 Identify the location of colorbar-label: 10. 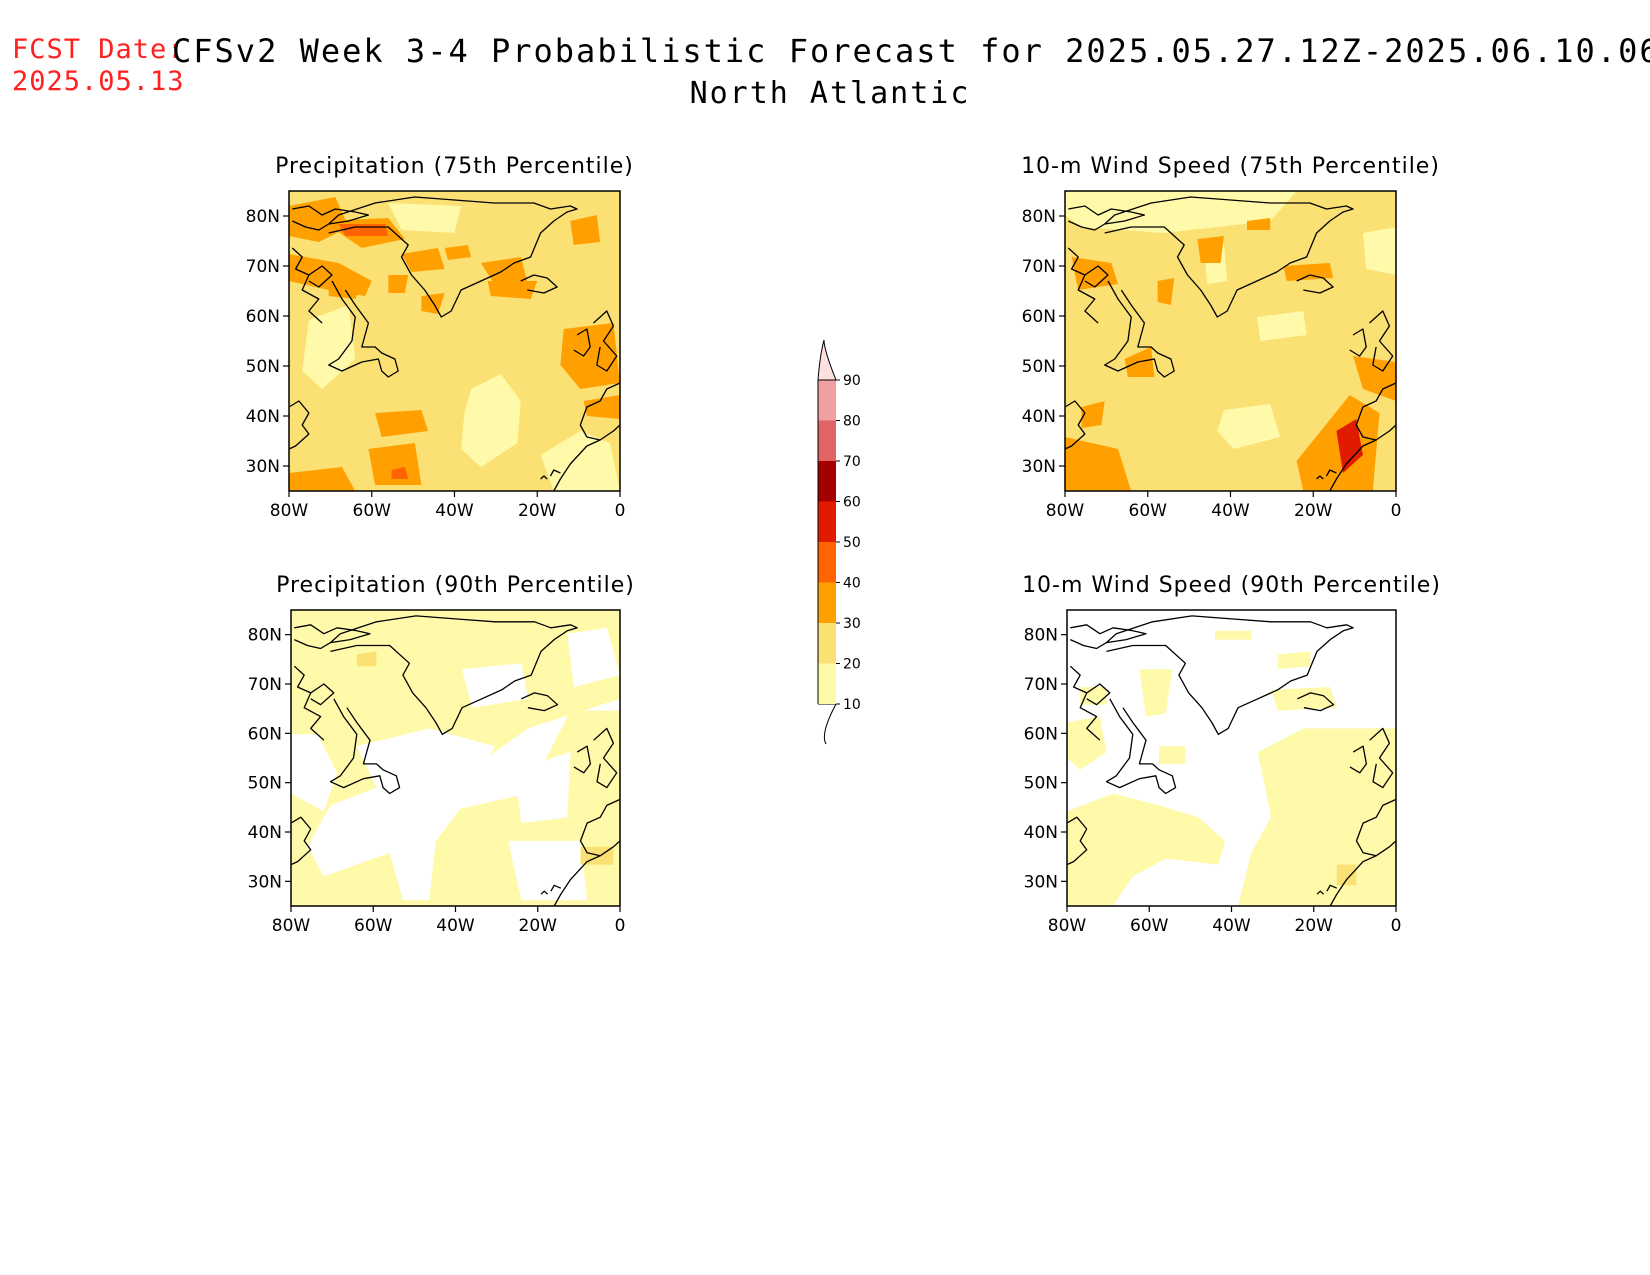
(852, 705).